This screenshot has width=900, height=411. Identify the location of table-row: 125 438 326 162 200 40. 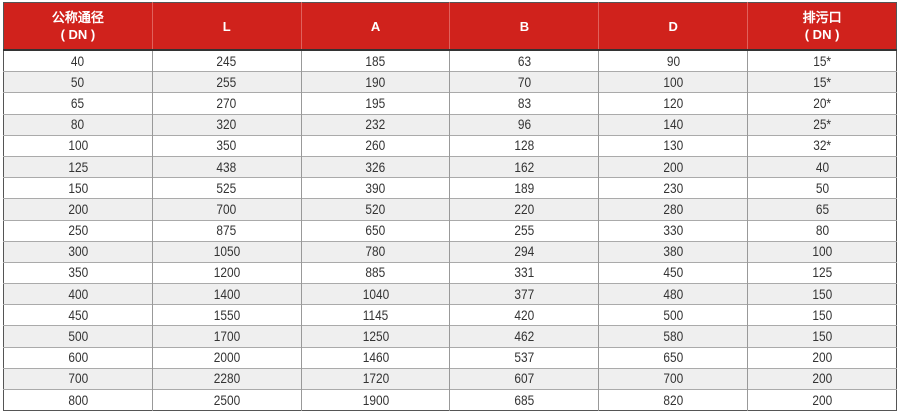
(450, 166).